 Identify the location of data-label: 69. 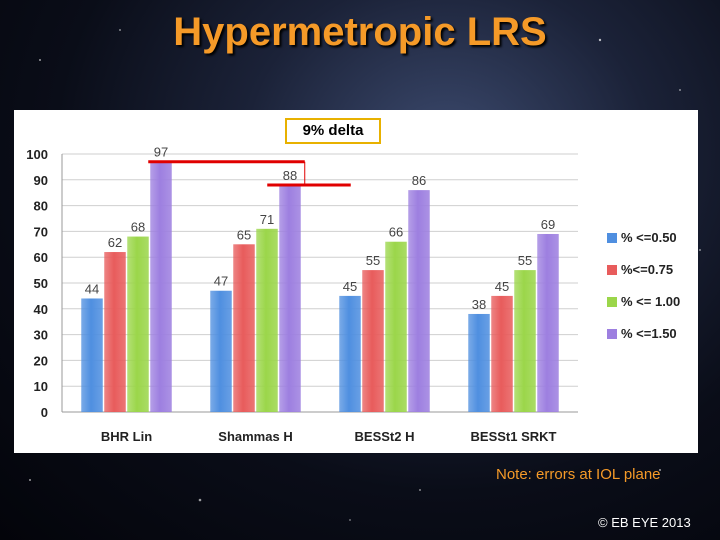
(548, 224).